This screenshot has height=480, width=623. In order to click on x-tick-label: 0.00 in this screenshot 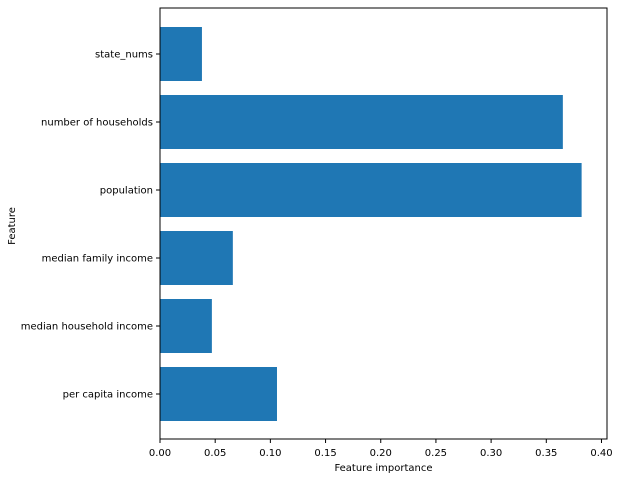, I will do `click(160, 453)`.